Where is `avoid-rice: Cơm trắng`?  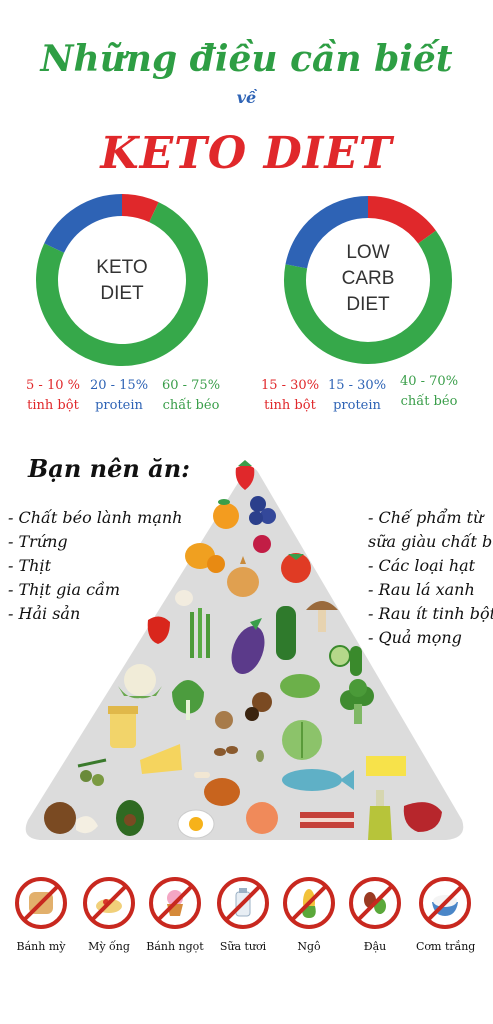 avoid-rice: Cơm trắng is located at coordinates (446, 914).